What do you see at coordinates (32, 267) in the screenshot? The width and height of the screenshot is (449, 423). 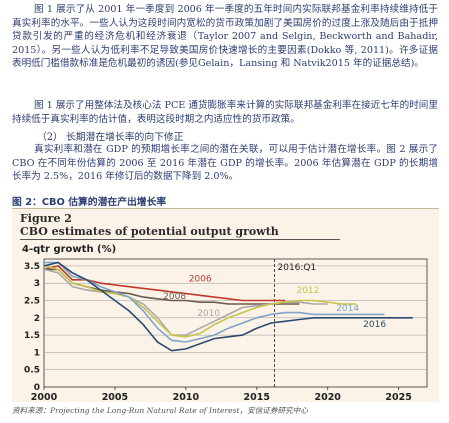 I see `y-tick-label: 3.5` at bounding box center [32, 267].